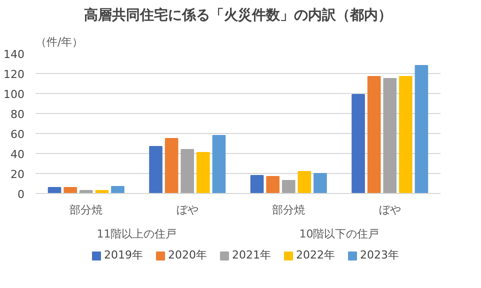 The image size is (481, 288). I want to click on y-tick-label: 60, so click(17, 134).